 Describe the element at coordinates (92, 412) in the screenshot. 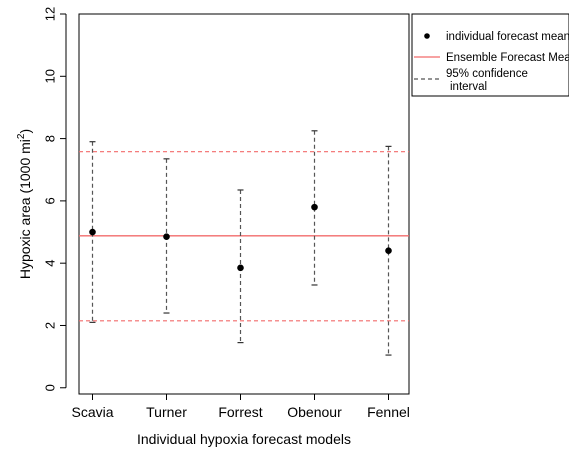

I see `x-tick-label-scavia: Scavia` at that location.